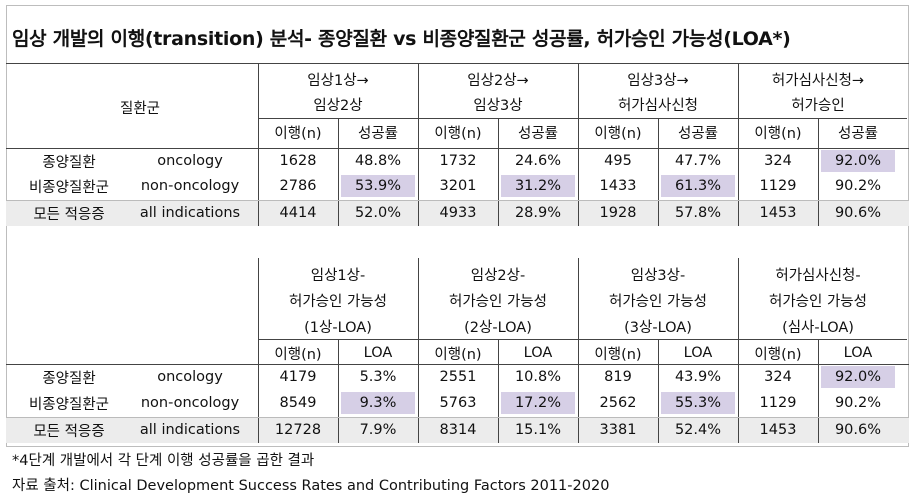 The width and height of the screenshot is (913, 501). Describe the element at coordinates (378, 430) in the screenshot. I see `rate-cell: 7.9%` at that location.